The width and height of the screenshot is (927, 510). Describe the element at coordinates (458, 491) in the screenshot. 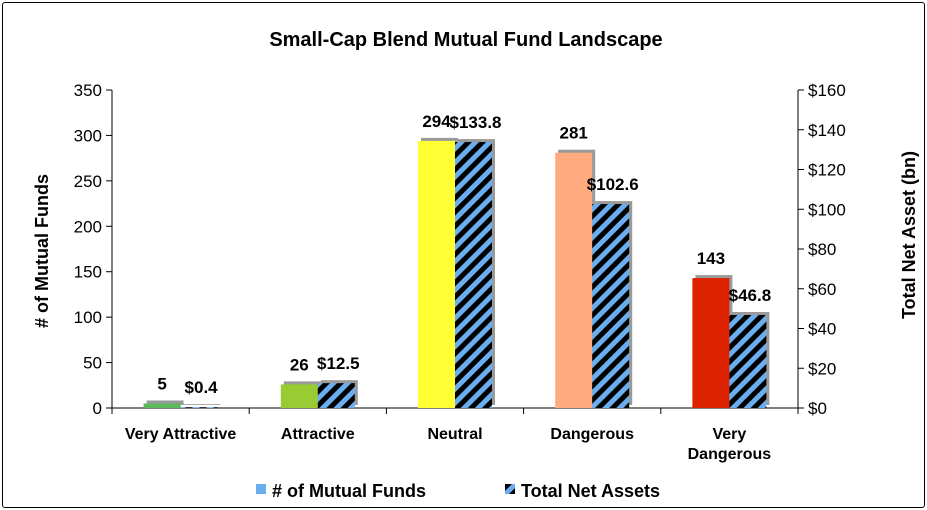

I see `legend: # of Mutual Funds Total Net Assets` at that location.